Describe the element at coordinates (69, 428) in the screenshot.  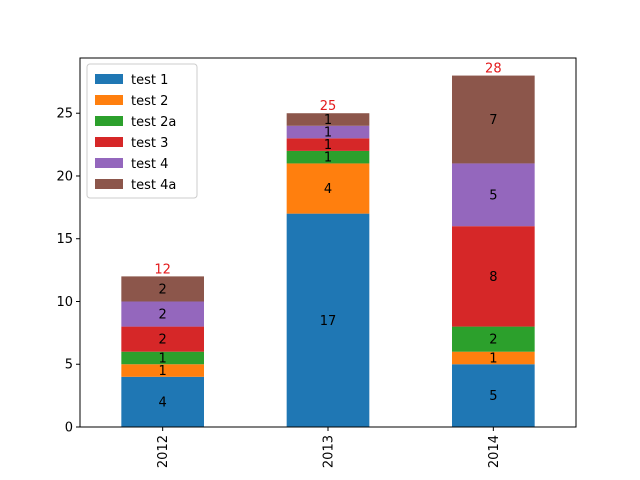
I see `y-tick-label: 0` at that location.